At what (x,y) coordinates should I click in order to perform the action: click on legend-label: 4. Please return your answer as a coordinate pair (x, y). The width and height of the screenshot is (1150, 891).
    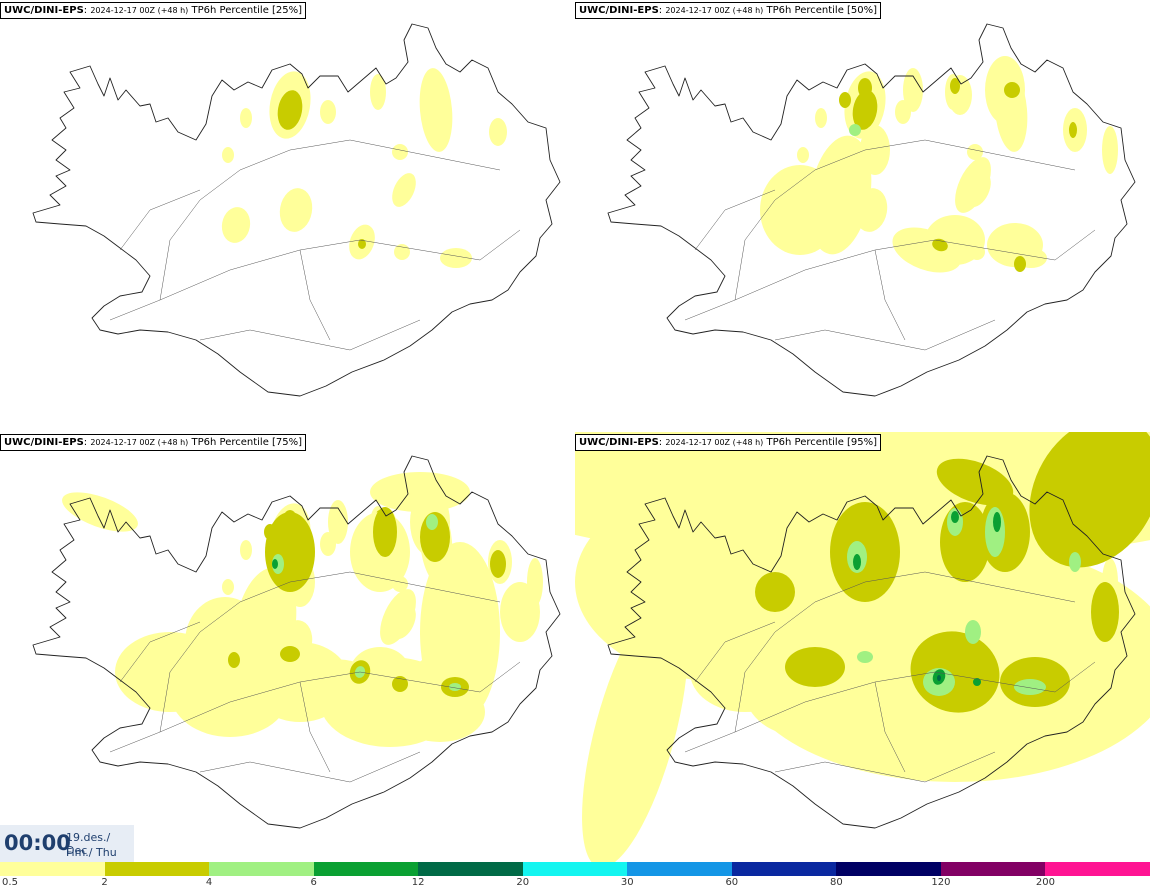
    Looking at the image, I should click on (209, 882).